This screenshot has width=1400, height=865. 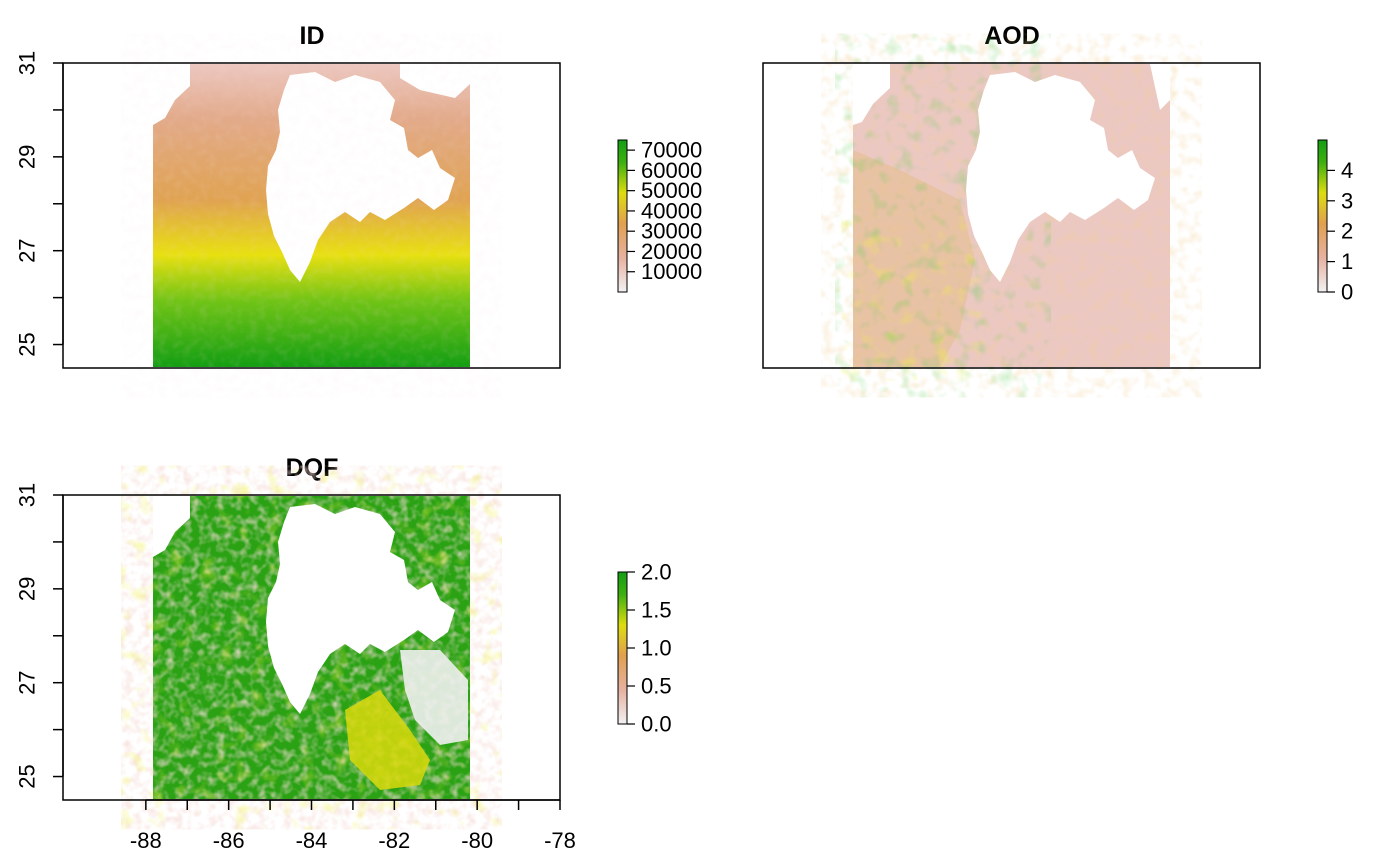 I want to click on x-tick-label: -84, so click(x=312, y=840).